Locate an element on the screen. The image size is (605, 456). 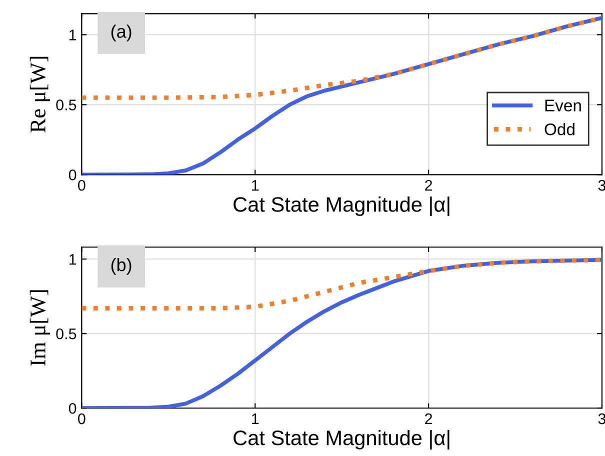
y-axis-title: Im μ[W] is located at coordinates (40, 328).